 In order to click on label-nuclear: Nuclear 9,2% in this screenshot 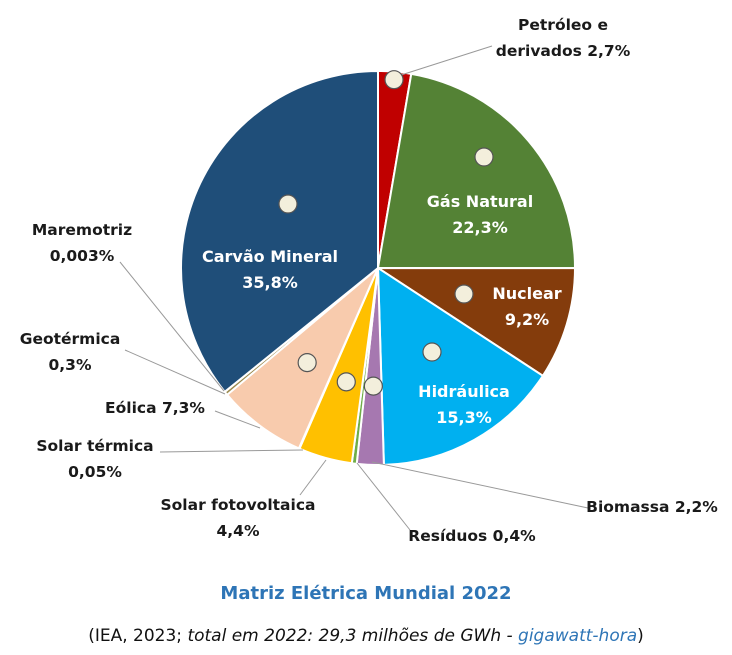, I will do `click(526, 306)`.